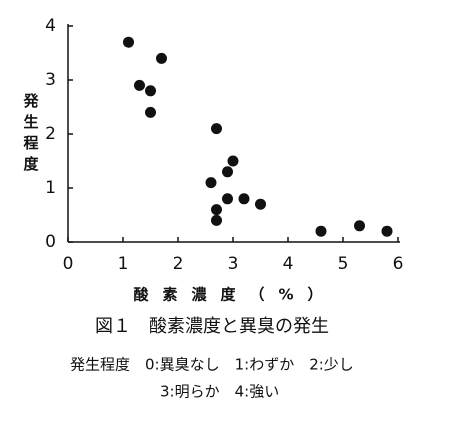 The width and height of the screenshot is (450, 426). Describe the element at coordinates (68, 264) in the screenshot. I see `x-tick-label: 0` at that location.